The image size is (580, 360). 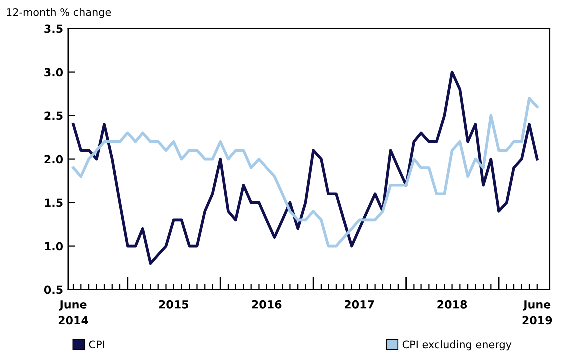 What do you see at coordinates (267, 304) in the screenshot?
I see `x-tick-label: 2016` at bounding box center [267, 304].